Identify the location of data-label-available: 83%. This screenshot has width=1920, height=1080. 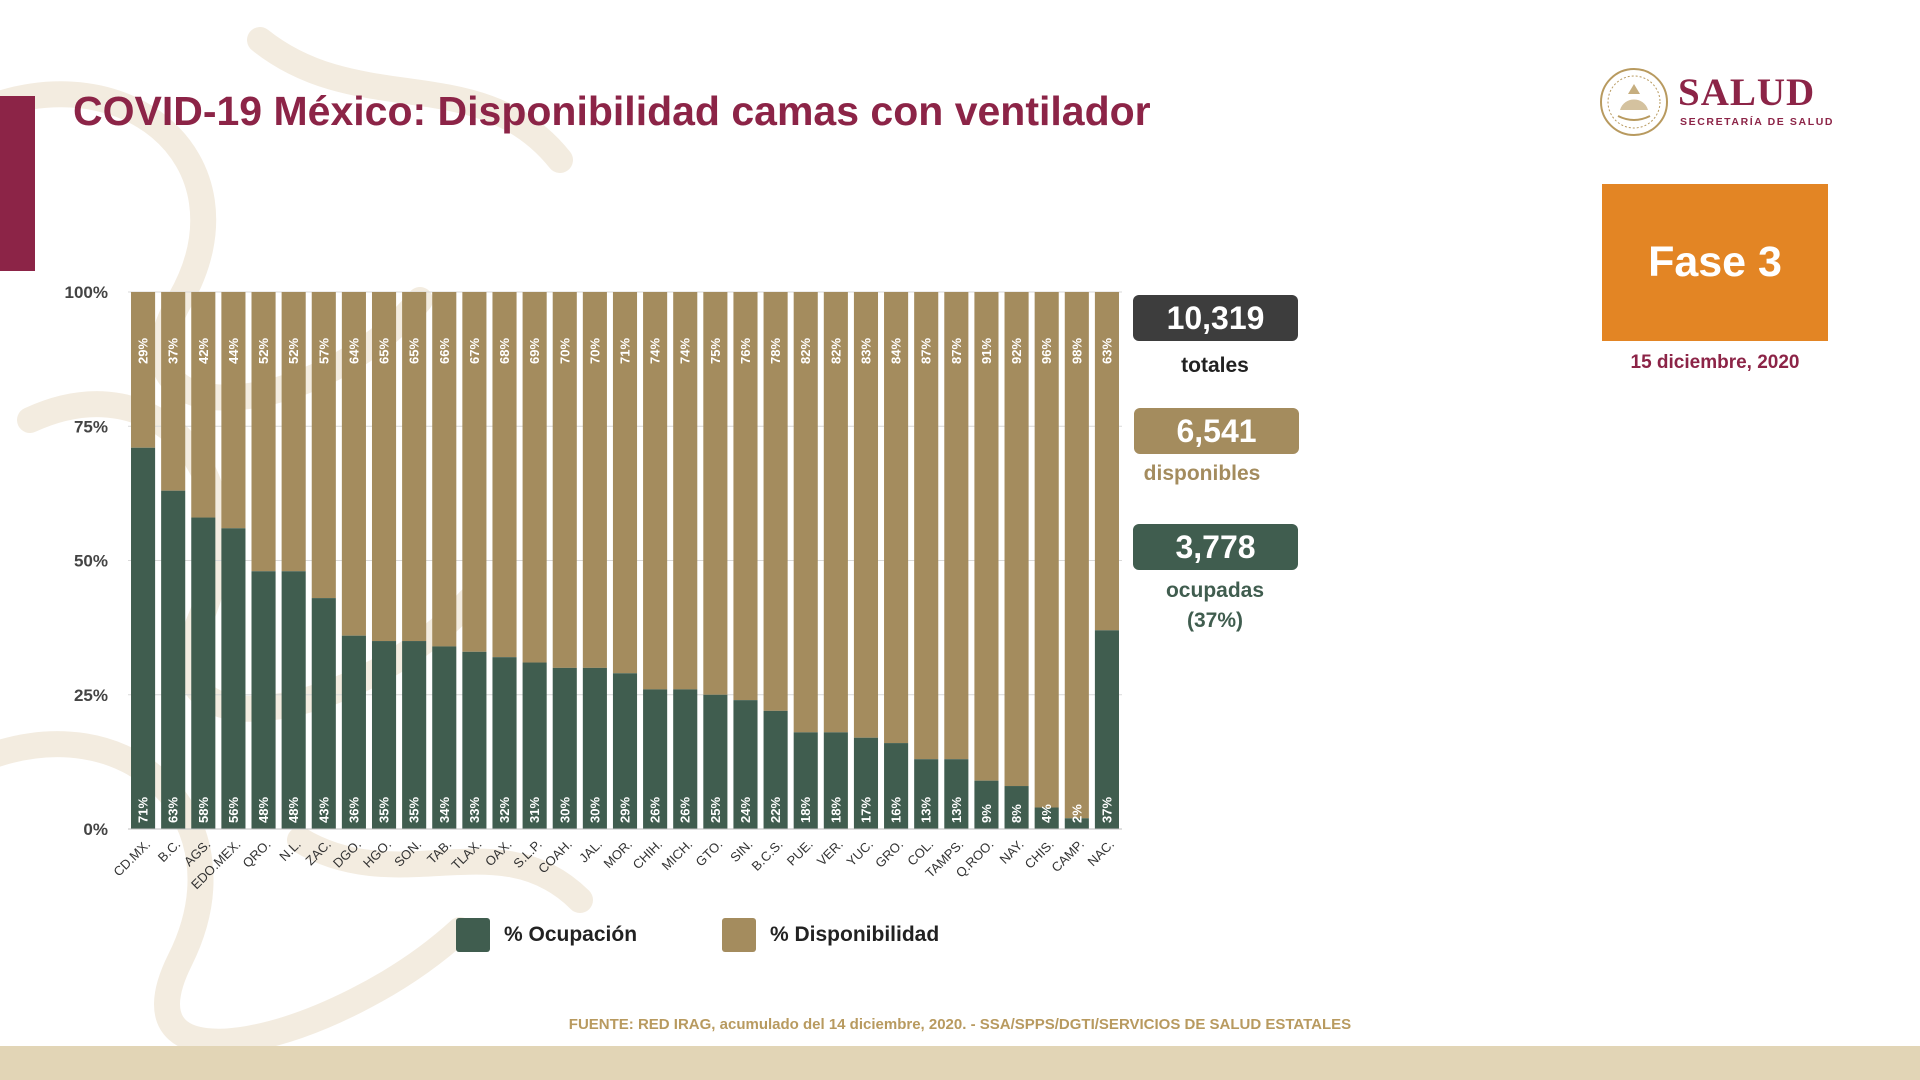
(865, 351).